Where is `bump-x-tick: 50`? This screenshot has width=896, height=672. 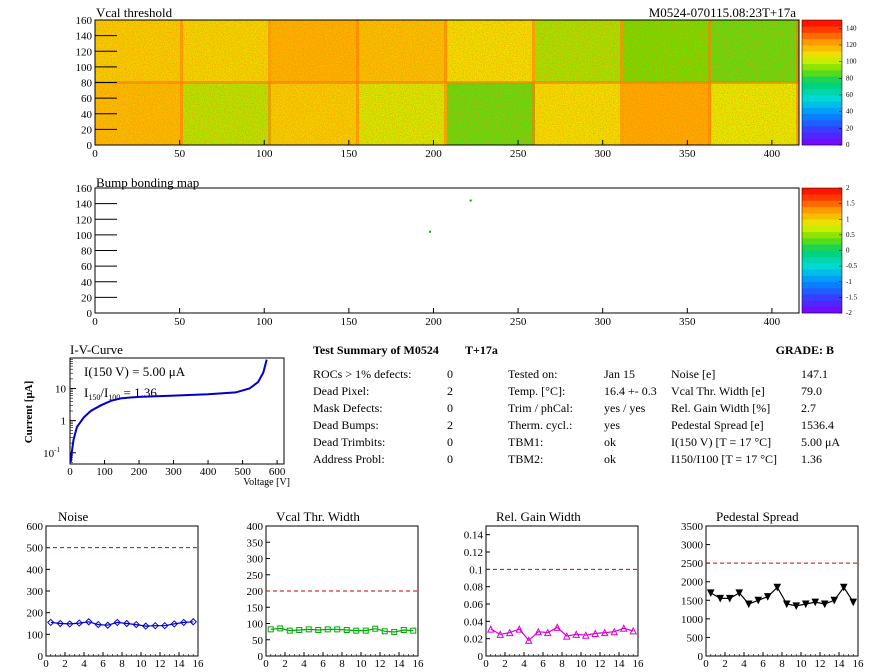
bump-x-tick: 50 is located at coordinates (180, 322).